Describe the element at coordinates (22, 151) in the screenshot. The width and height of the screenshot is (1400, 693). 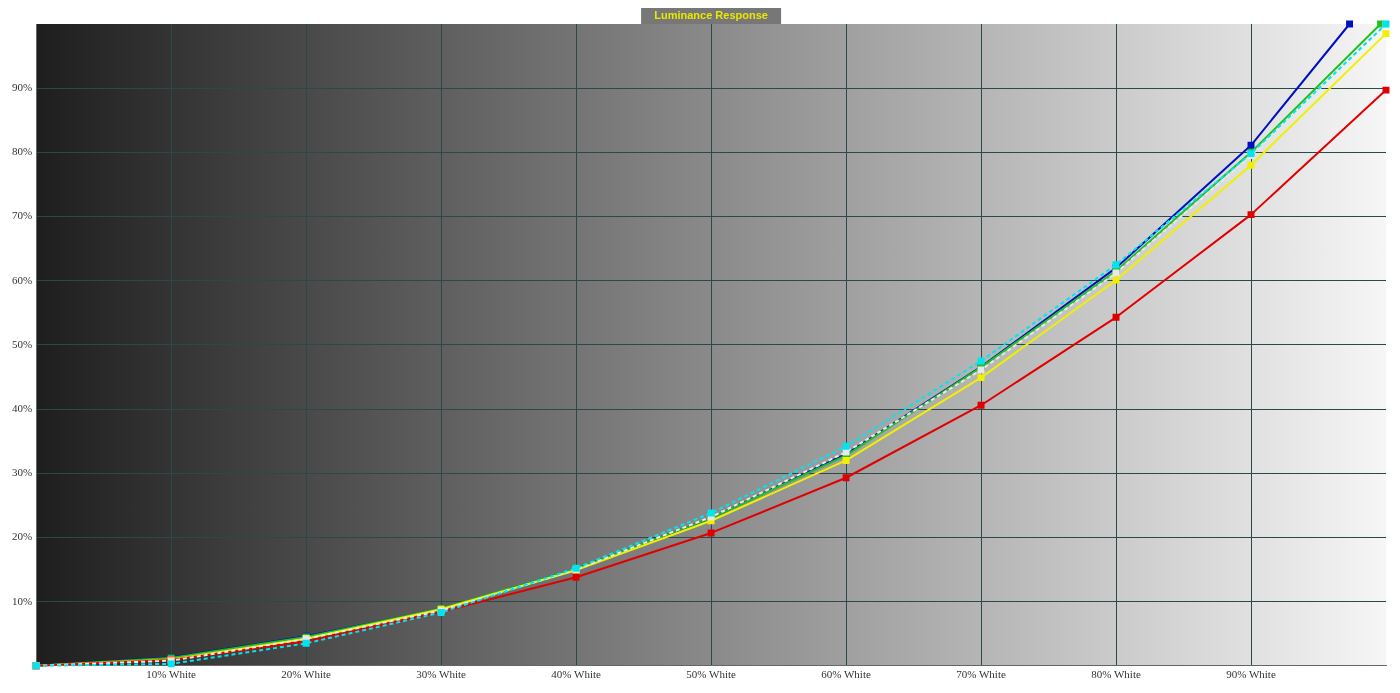
I see `y-tick-label: 80%` at that location.